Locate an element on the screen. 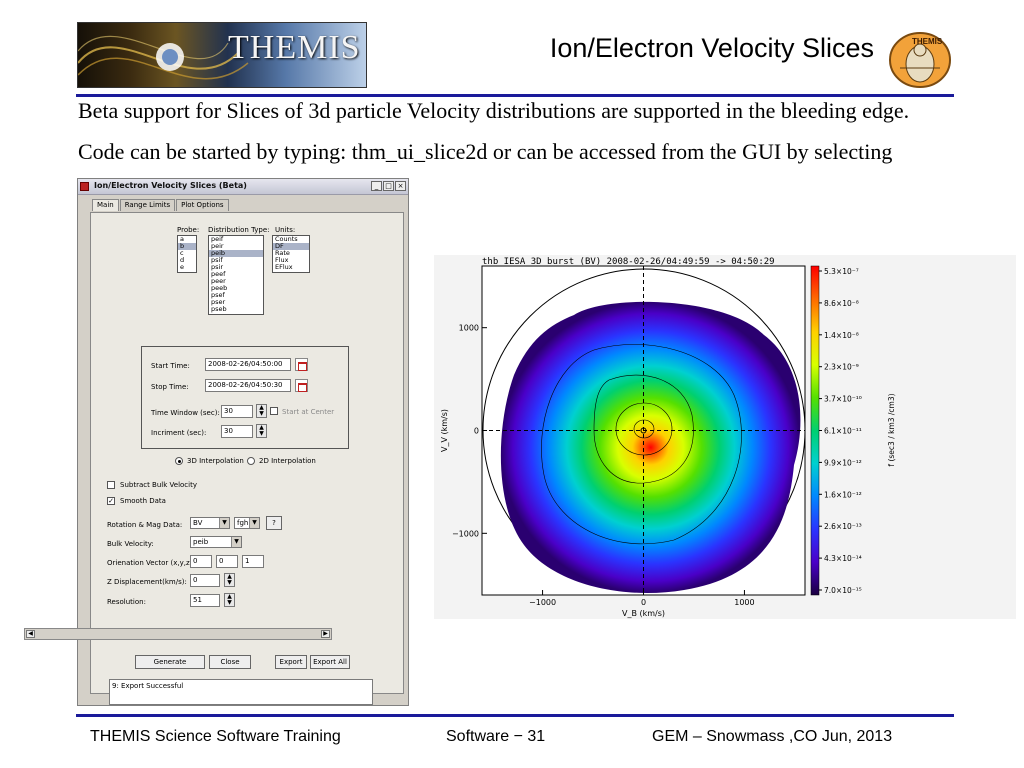 Image resolution: width=1024 pixels, height=768 pixels. tab-plot-options: Plot Options is located at coordinates (202, 205).